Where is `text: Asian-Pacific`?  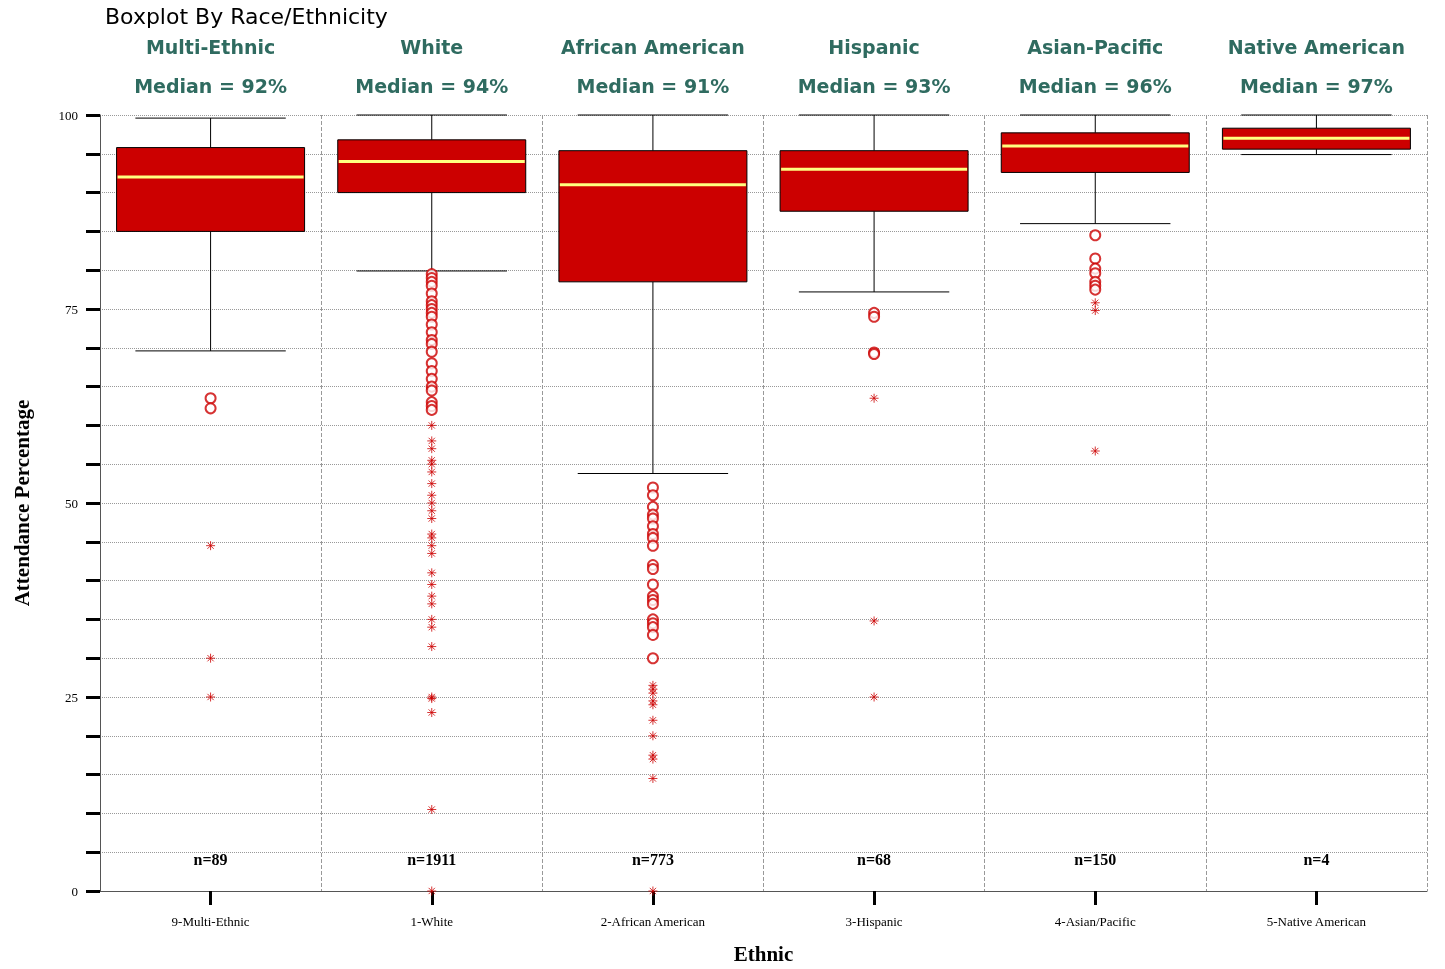 text: Asian-Pacific is located at coordinates (1095, 47).